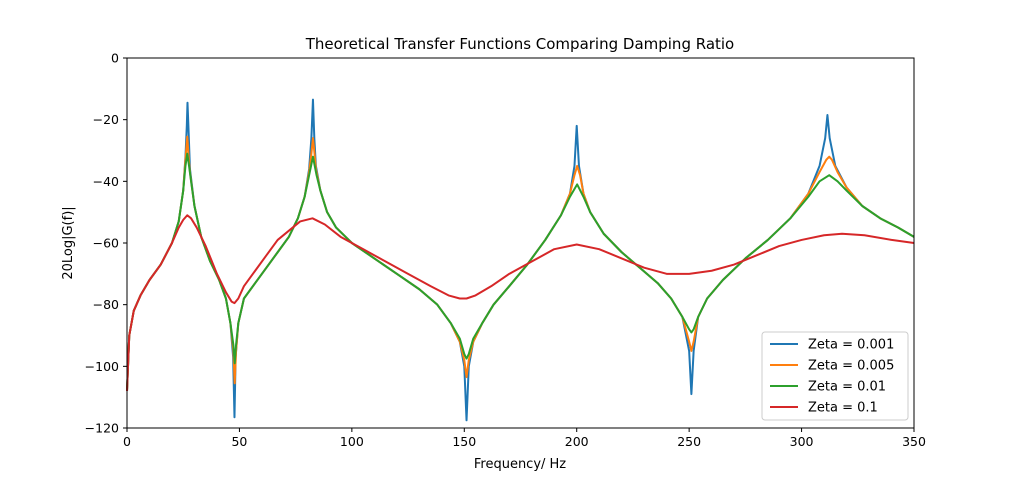 This screenshot has height=480, width=1016. I want to click on x-tick-label: 0, so click(127, 441).